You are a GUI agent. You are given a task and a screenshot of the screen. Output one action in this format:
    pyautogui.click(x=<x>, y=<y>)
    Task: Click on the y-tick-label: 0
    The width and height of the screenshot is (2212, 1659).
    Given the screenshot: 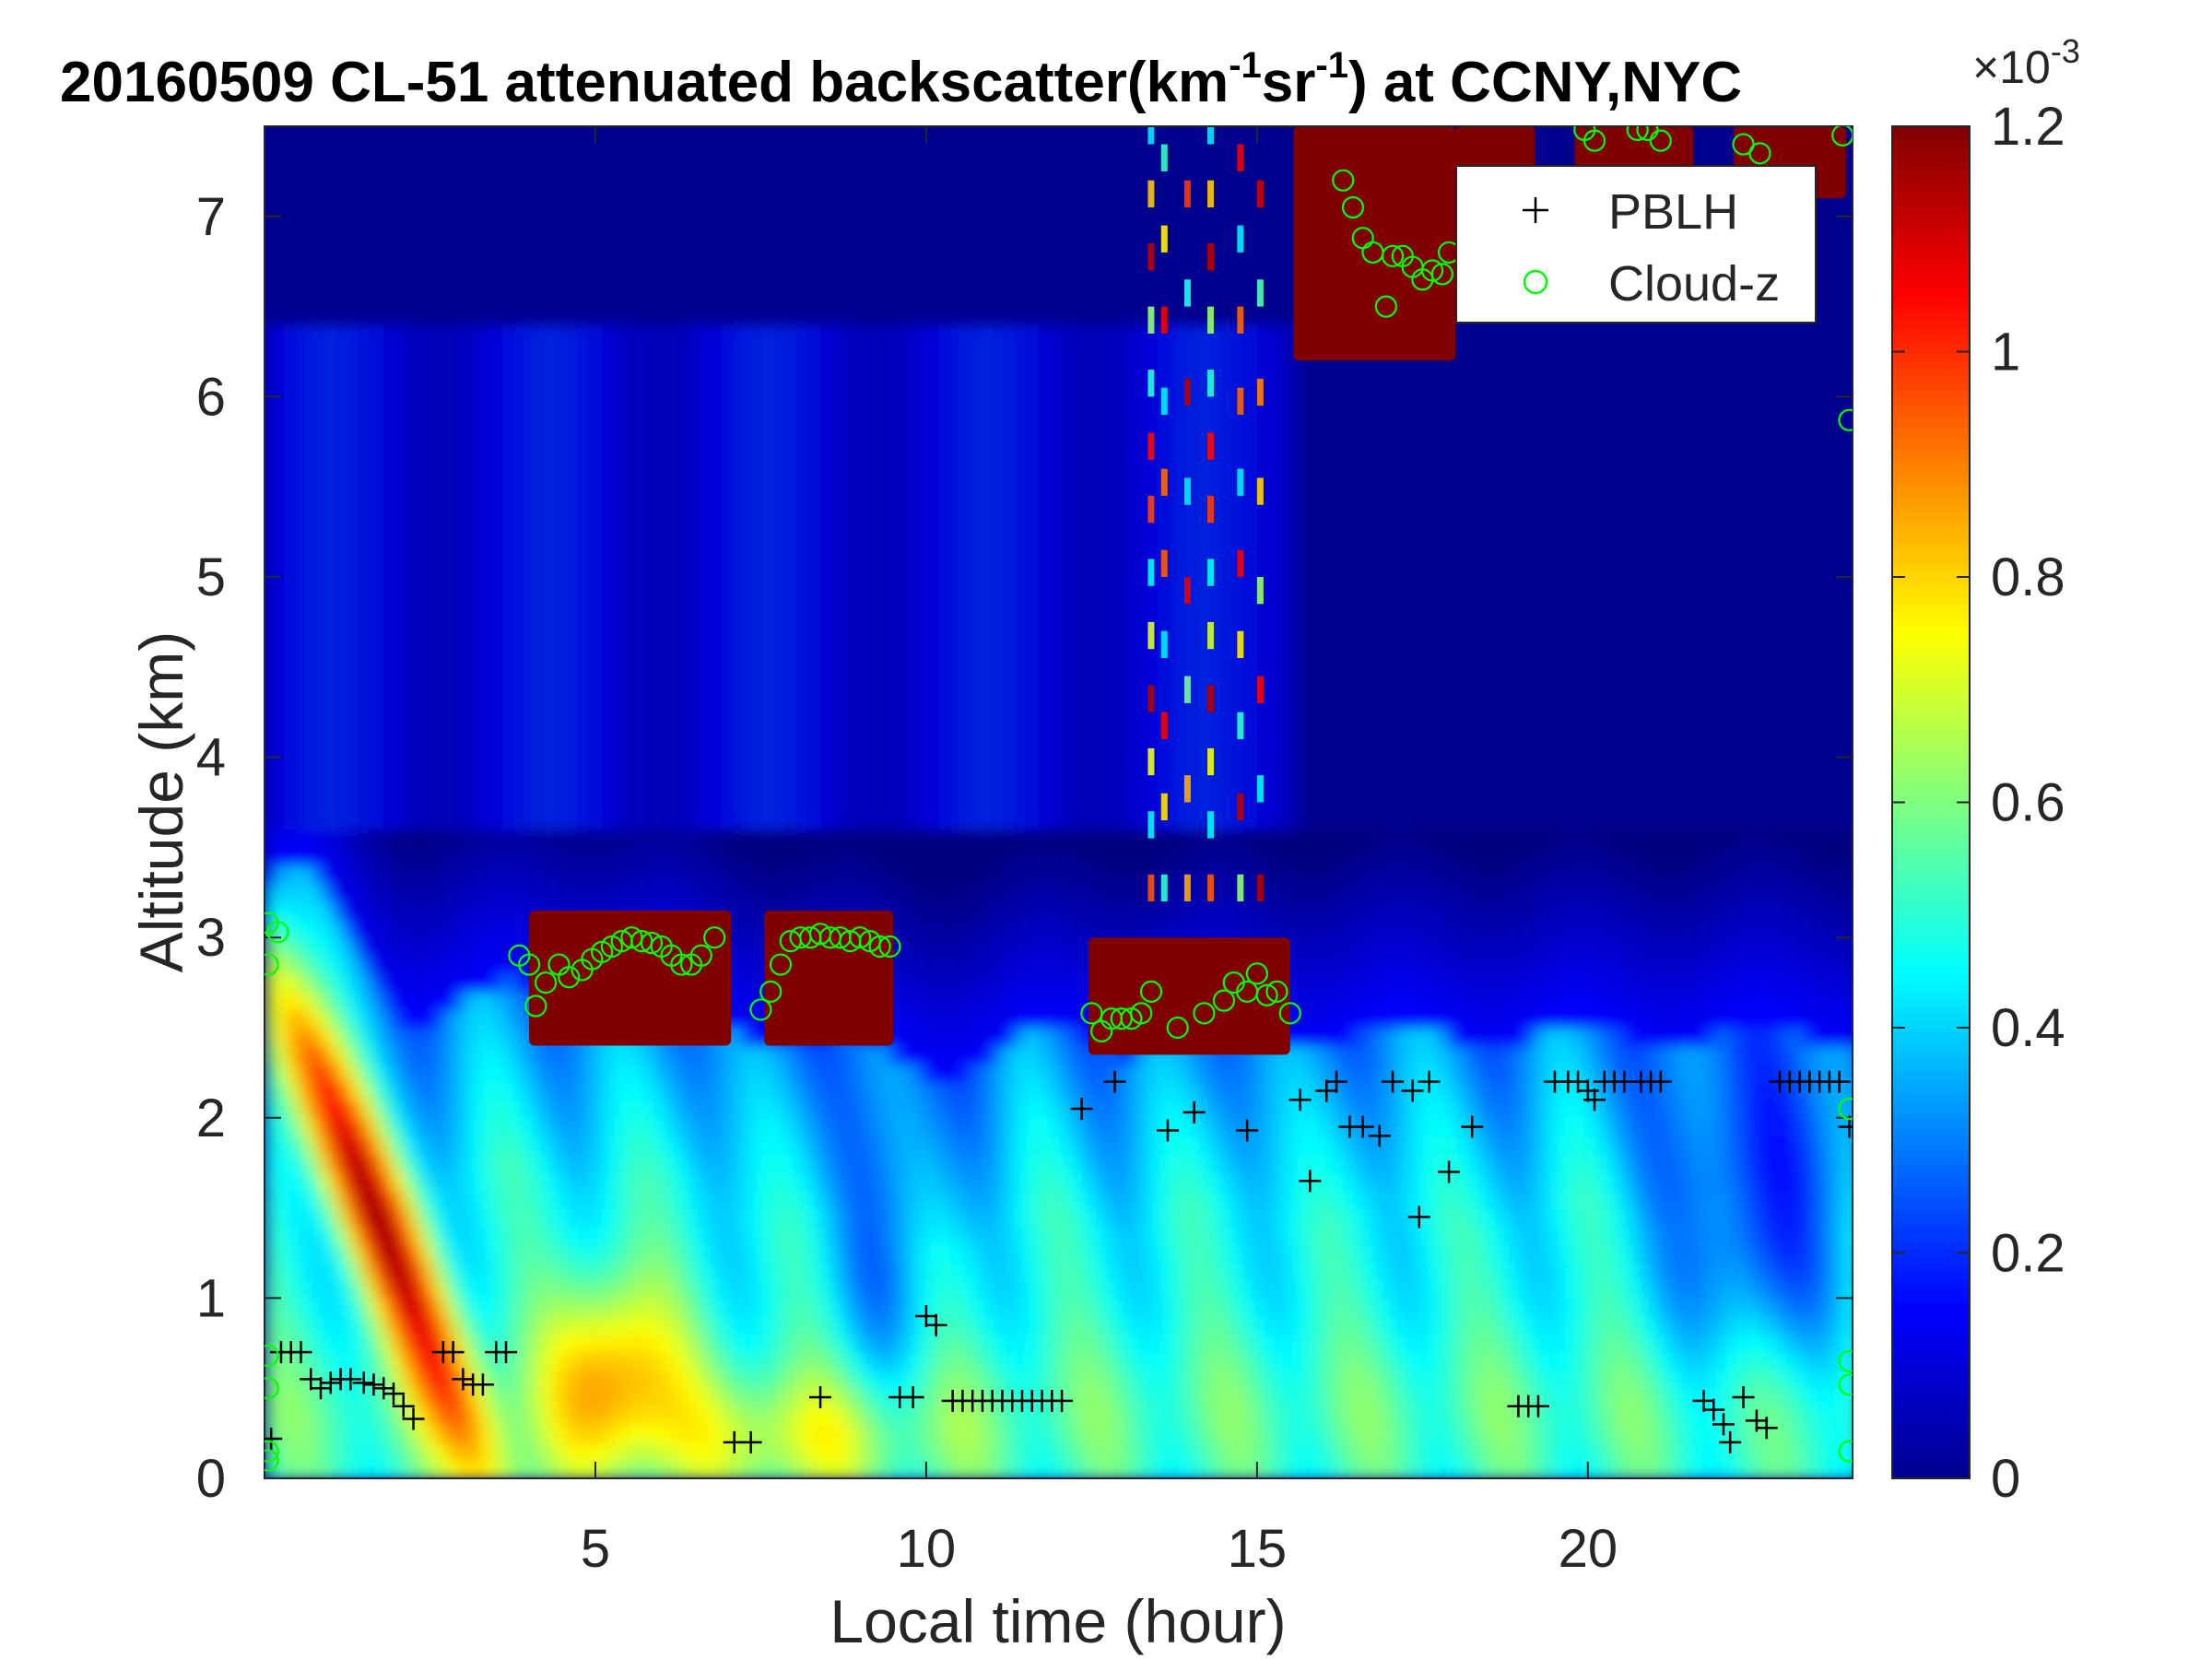 What is the action you would take?
    pyautogui.click(x=211, y=1479)
    